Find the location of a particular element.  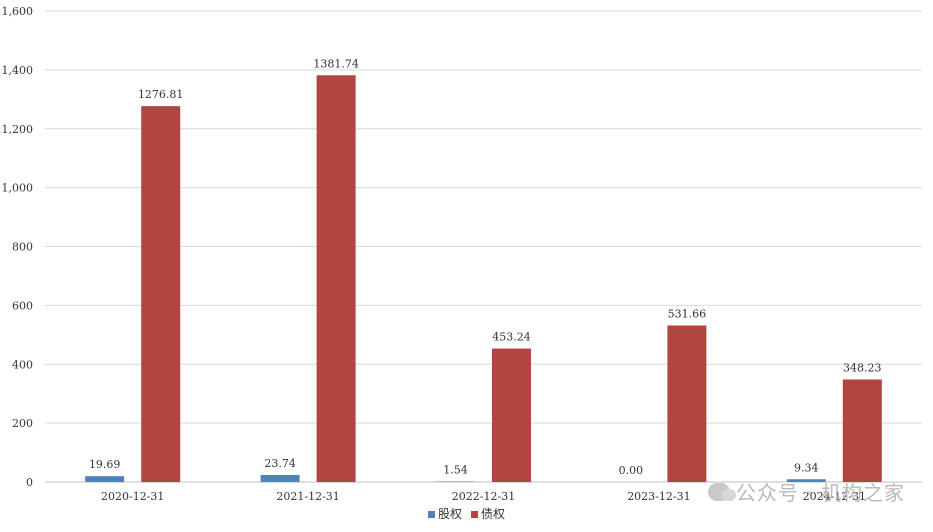

legend-label: 股权 is located at coordinates (450, 514).